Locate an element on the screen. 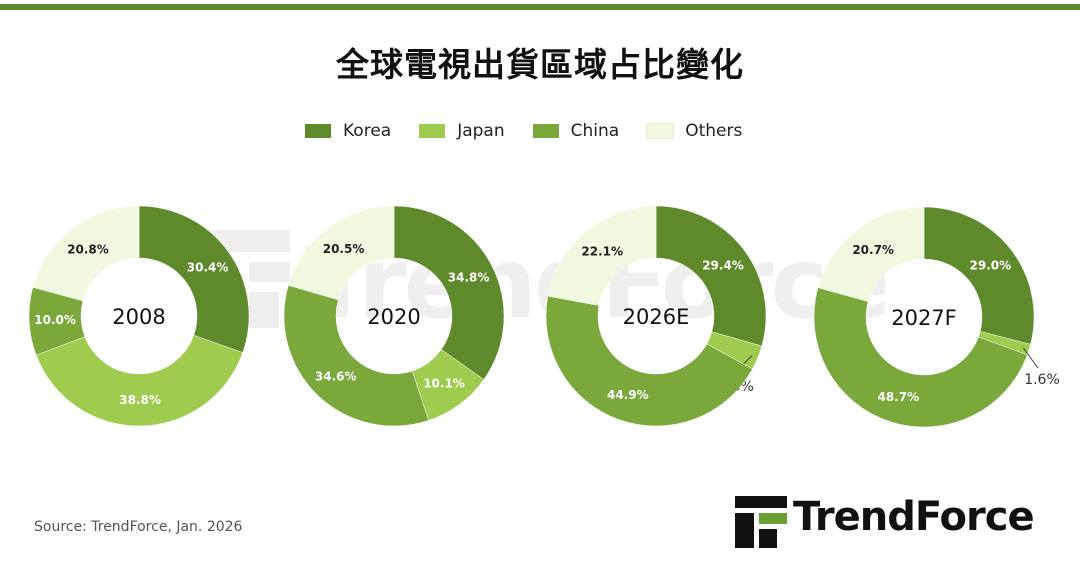 The height and width of the screenshot is (579, 1080). legend-swatch-korea is located at coordinates (318, 131).